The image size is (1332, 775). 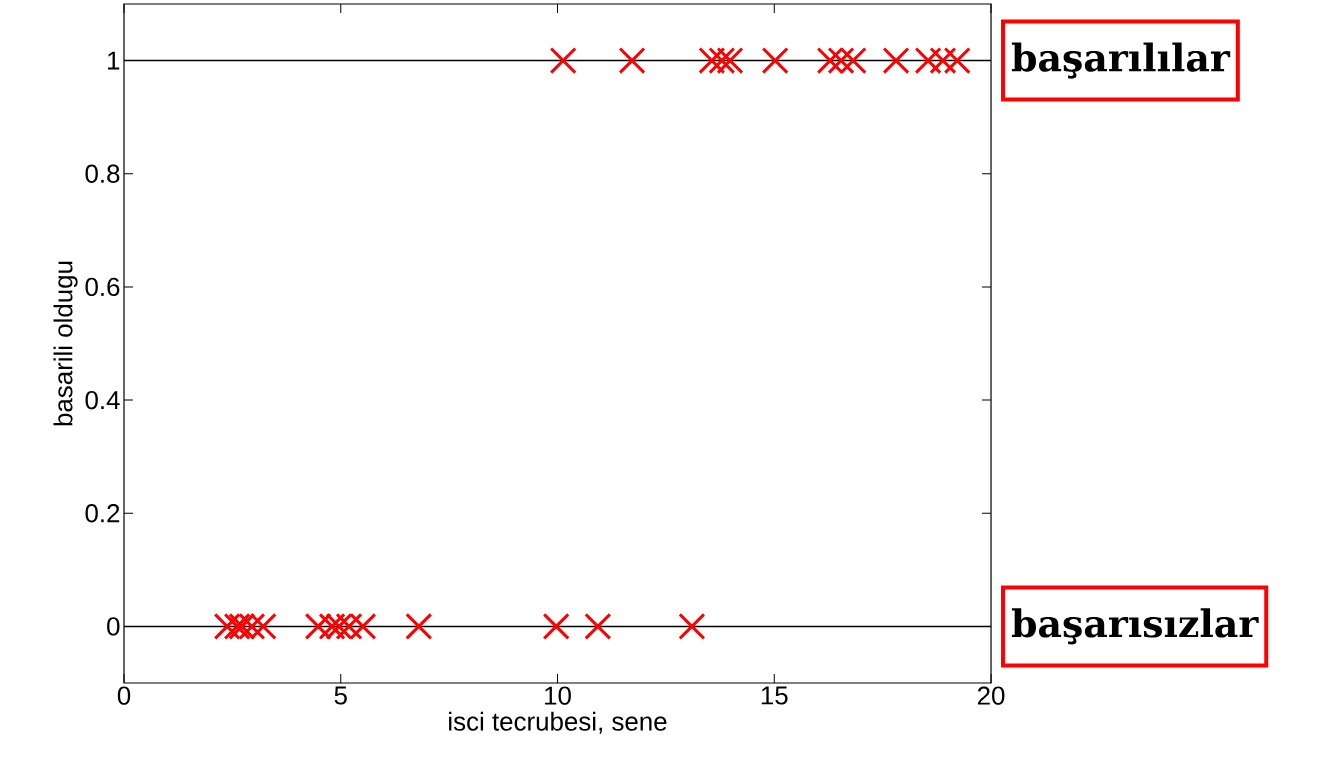 What do you see at coordinates (114, 60) in the screenshot?
I see `y-tick-label: 1` at bounding box center [114, 60].